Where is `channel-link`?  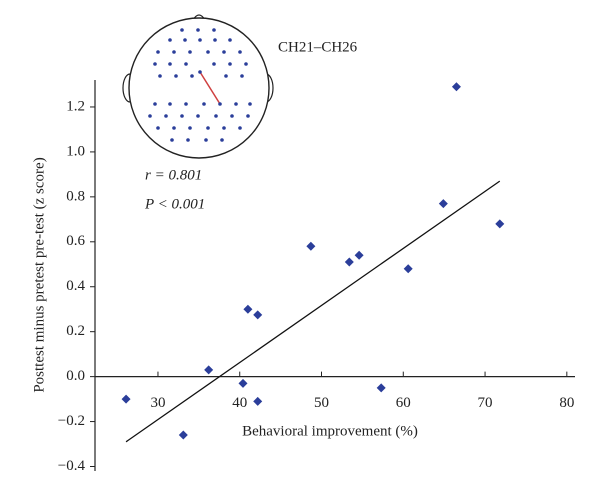 channel-link is located at coordinates (210, 88).